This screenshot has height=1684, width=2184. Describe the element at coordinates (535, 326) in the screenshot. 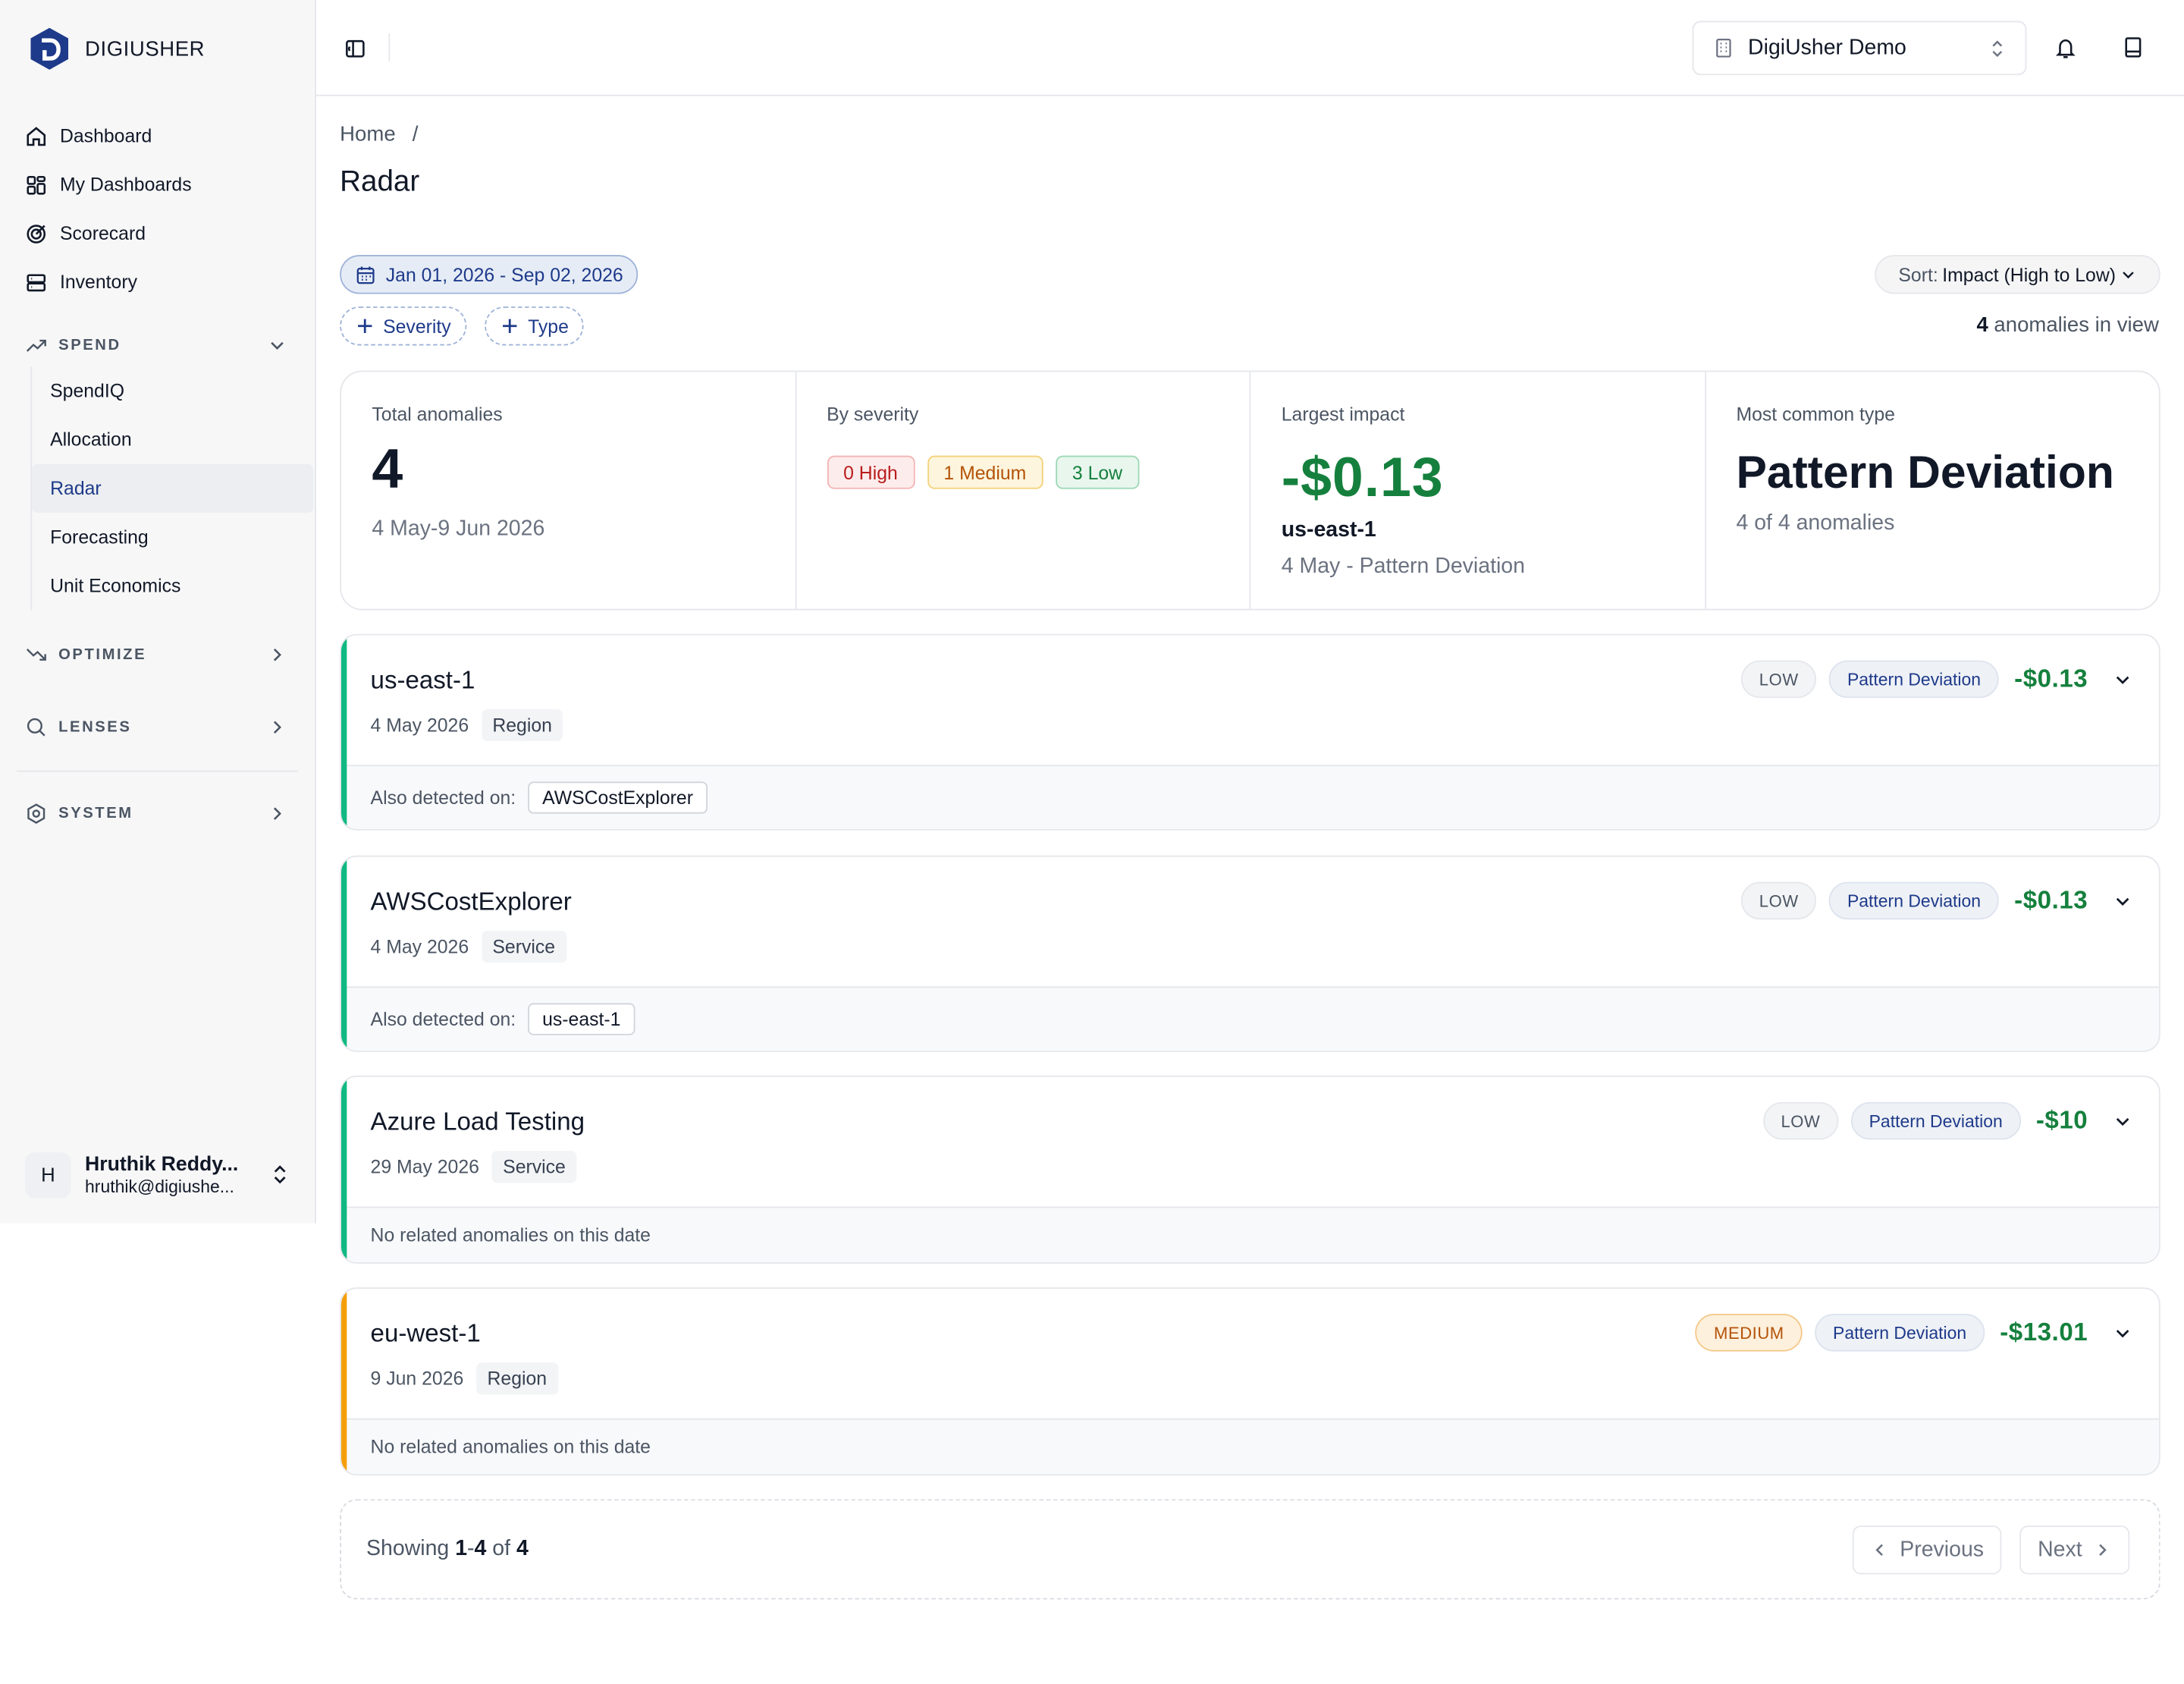

I see `type-filter-button: Type` at that location.